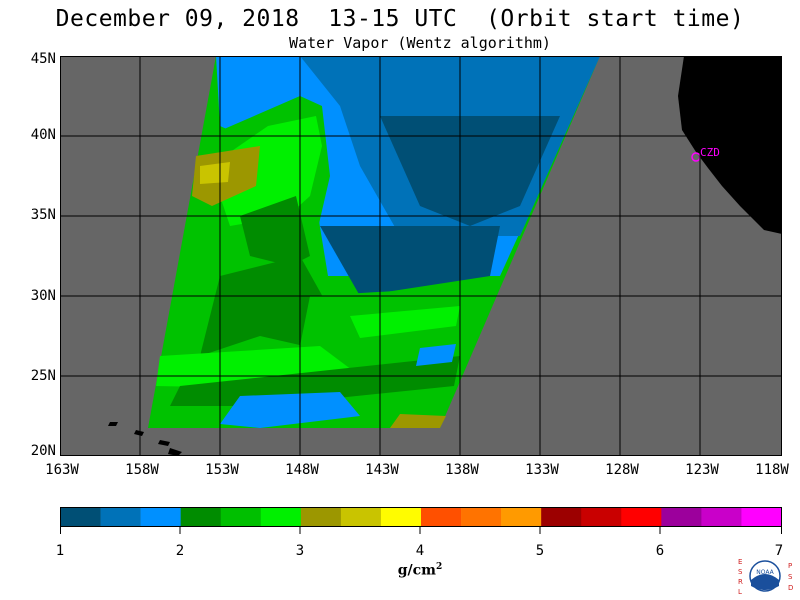 Image resolution: width=800 pixels, height=600 pixels. Describe the element at coordinates (702, 470) in the screenshot. I see `lon-label-123w: 123W` at that location.